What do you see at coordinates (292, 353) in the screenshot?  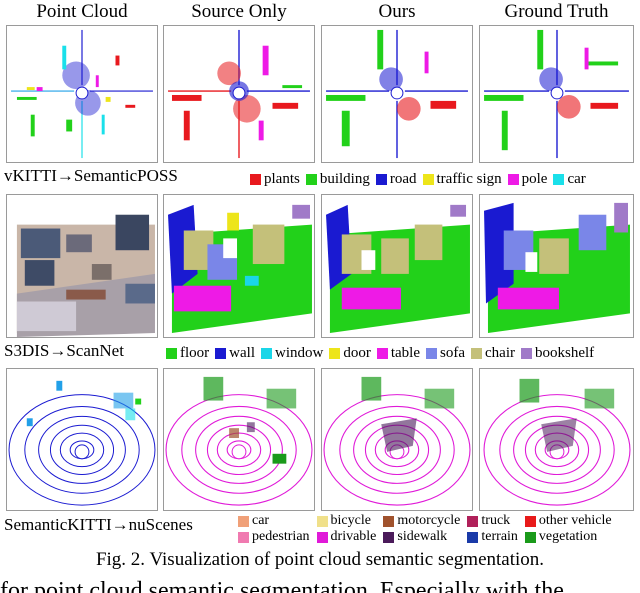 I see `legend-item: window` at bounding box center [292, 353].